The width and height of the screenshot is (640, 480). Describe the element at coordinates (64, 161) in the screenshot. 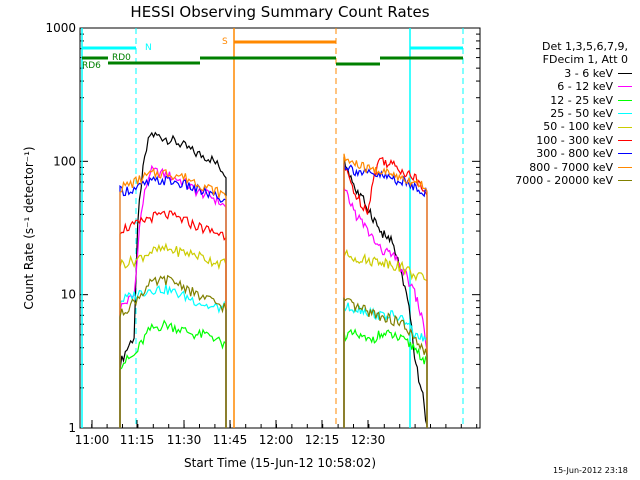

I see `y-tick-label: 100` at that location.